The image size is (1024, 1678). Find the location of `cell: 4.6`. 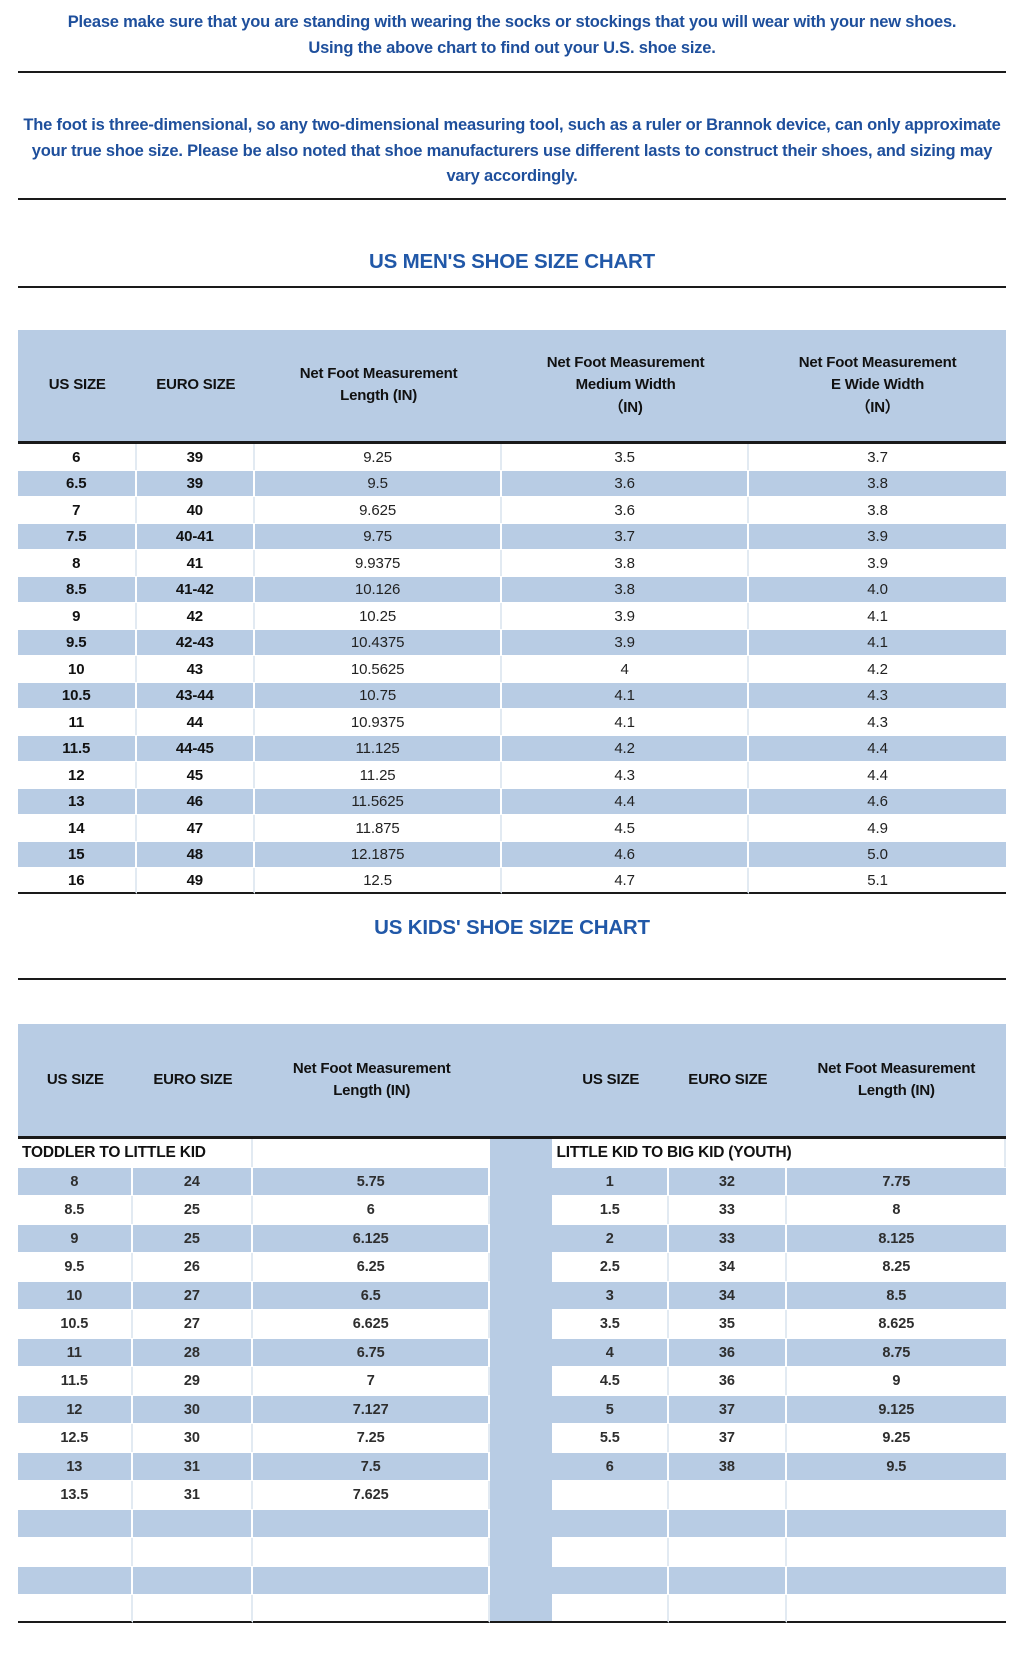

cell: 4.6 is located at coordinates (626, 854).